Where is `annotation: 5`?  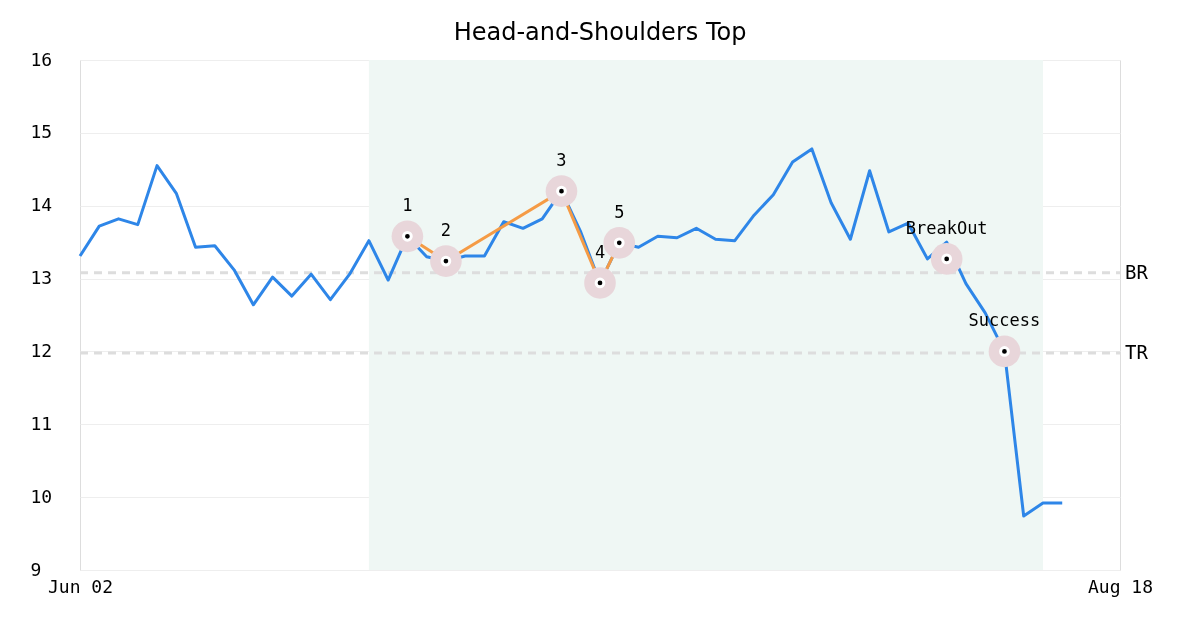
annotation: 5 is located at coordinates (619, 211).